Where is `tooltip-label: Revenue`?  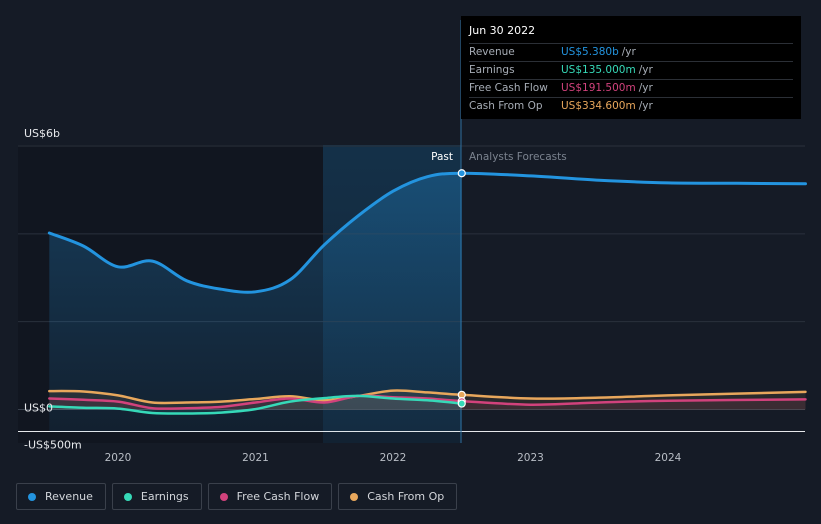 tooltip-label: Revenue is located at coordinates (492, 52).